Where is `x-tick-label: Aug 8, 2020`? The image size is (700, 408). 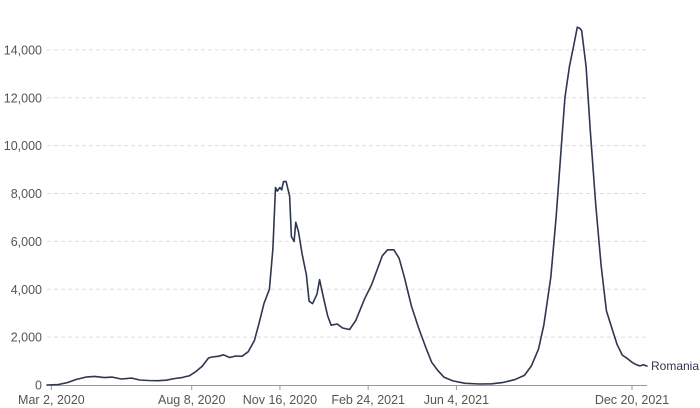
x-tick-label: Aug 8, 2020 is located at coordinates (191, 400).